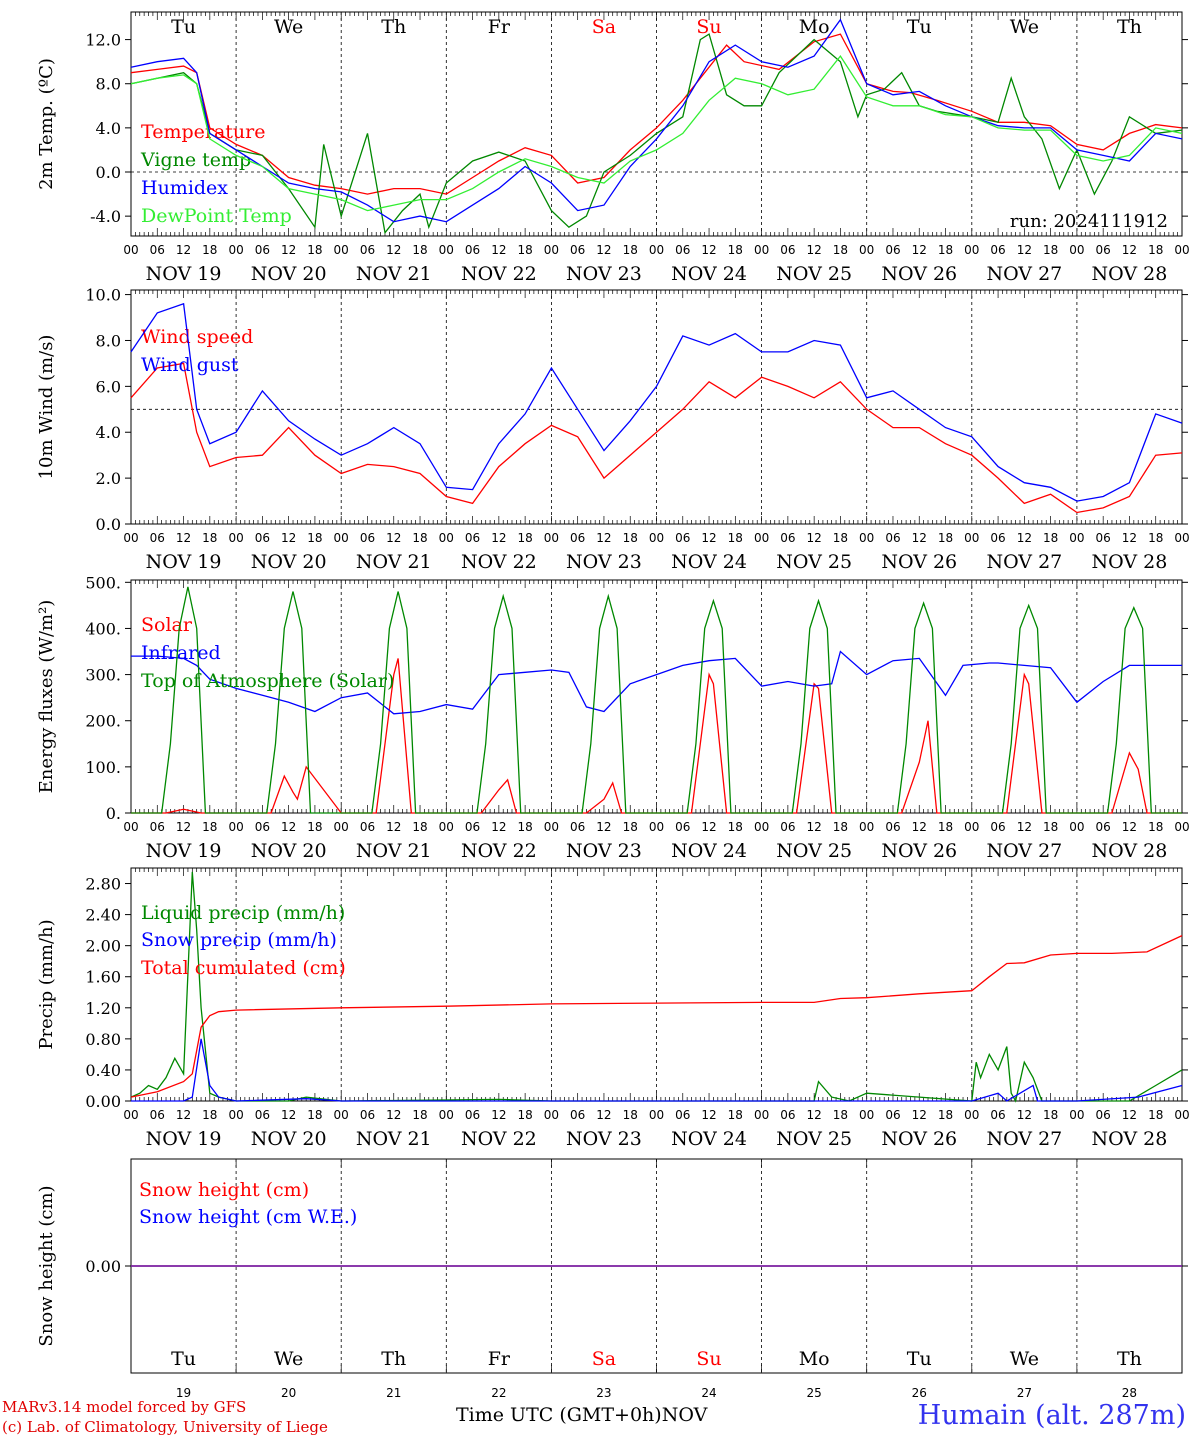  What do you see at coordinates (814, 851) in the screenshot?
I see `x-day-label: NOV 25` at bounding box center [814, 851].